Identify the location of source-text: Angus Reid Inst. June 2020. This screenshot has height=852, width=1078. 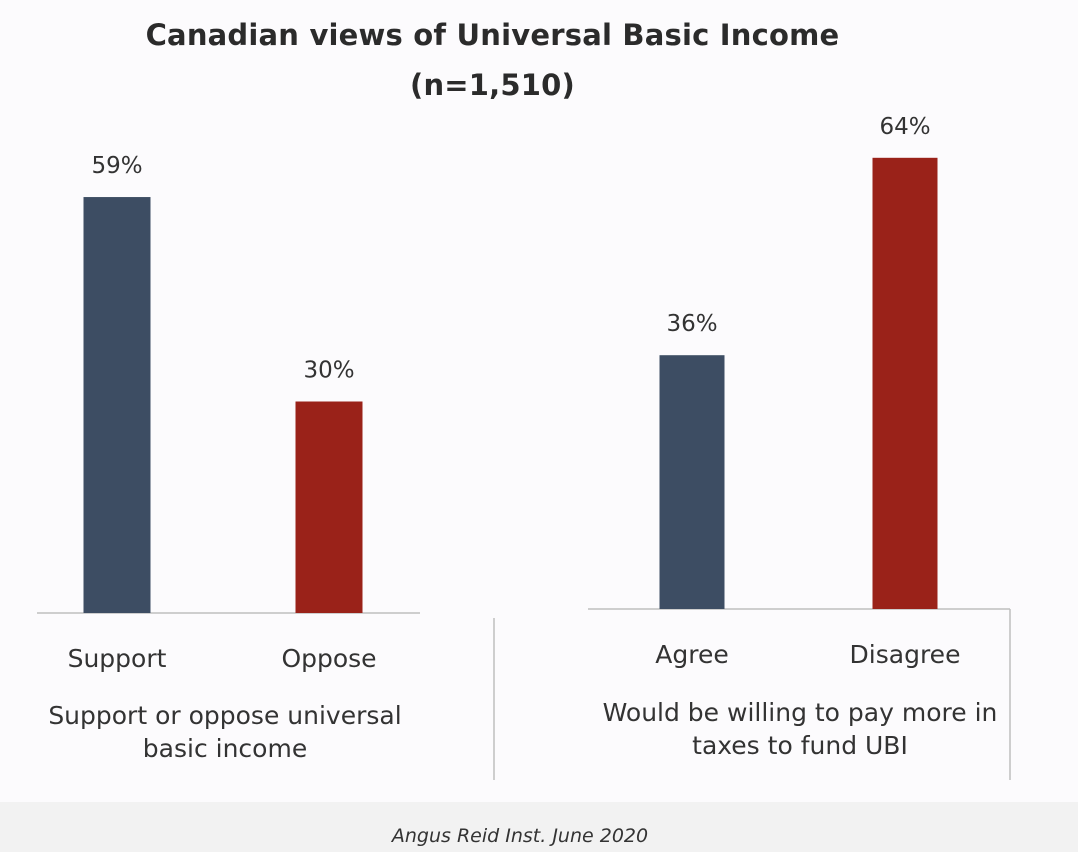
(520, 836).